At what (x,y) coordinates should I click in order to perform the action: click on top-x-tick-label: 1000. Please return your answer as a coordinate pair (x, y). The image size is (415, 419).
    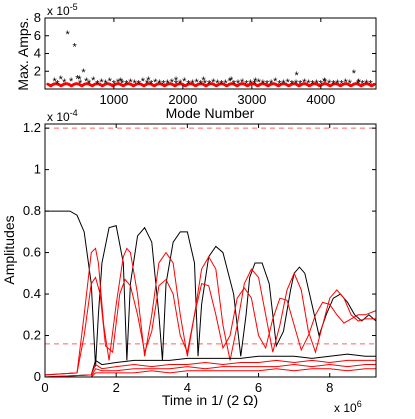
    Looking at the image, I should click on (113, 99).